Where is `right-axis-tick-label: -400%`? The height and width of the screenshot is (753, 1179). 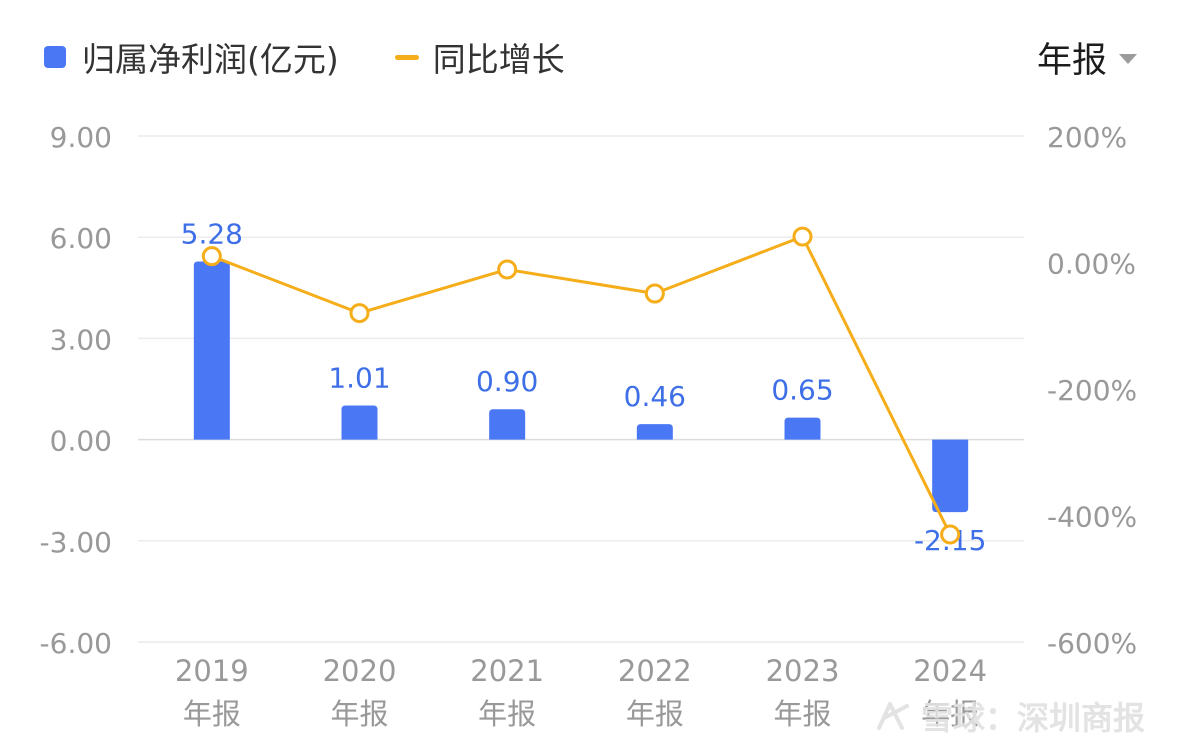 right-axis-tick-label: -400% is located at coordinates (1092, 517).